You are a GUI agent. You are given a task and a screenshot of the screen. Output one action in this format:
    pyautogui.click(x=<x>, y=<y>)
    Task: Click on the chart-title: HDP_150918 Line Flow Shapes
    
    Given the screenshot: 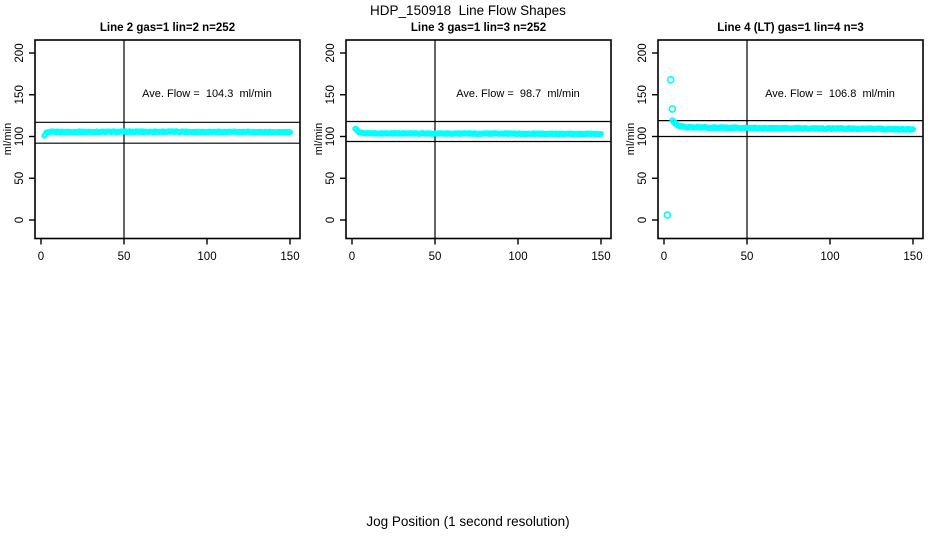 What is the action you would take?
    pyautogui.click(x=468, y=10)
    